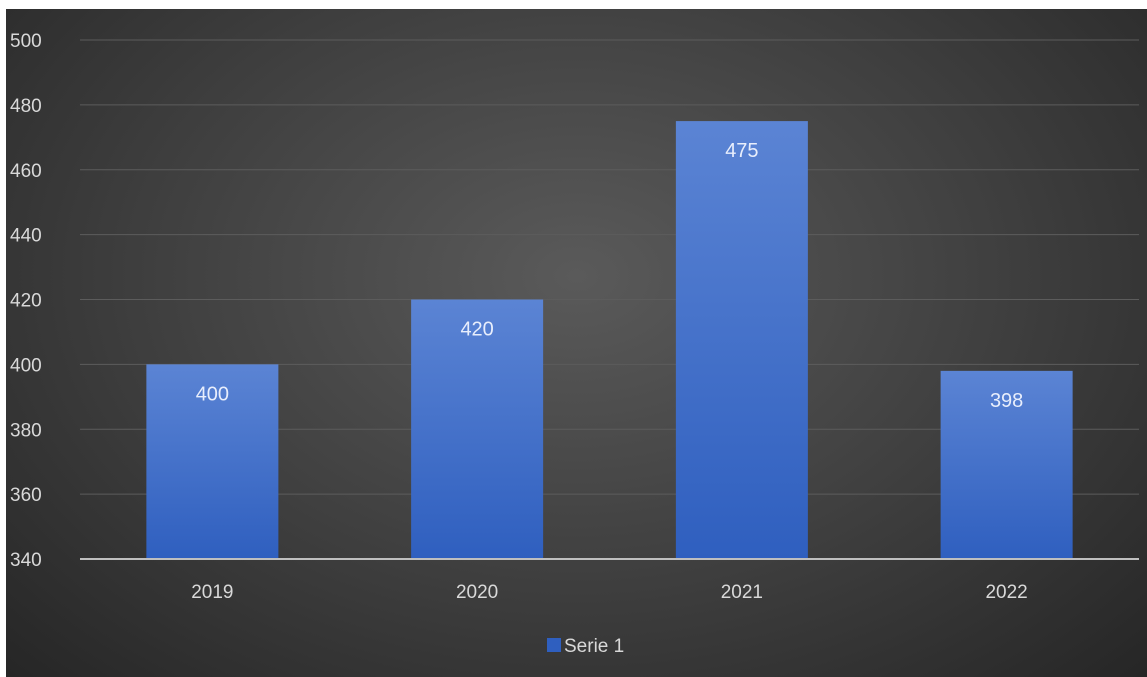  I want to click on x-axis-ticks: 2019 2020 2021 2022, so click(609, 592).